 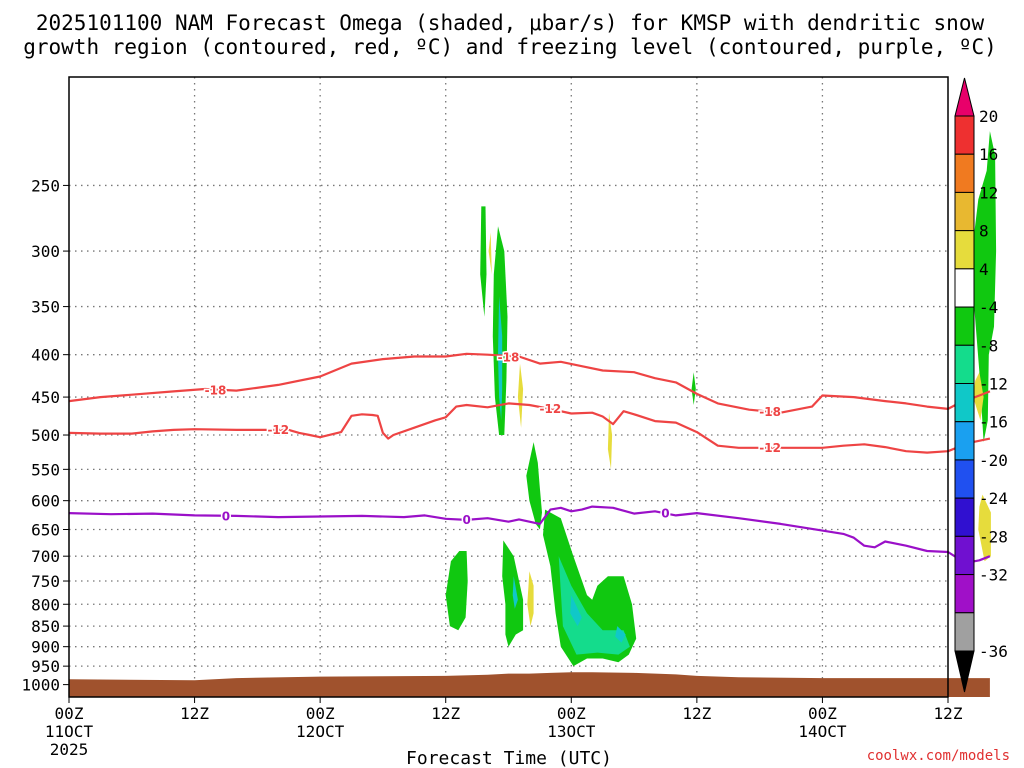 What do you see at coordinates (993, 498) in the screenshot?
I see `colorbar-label: -24` at bounding box center [993, 498].